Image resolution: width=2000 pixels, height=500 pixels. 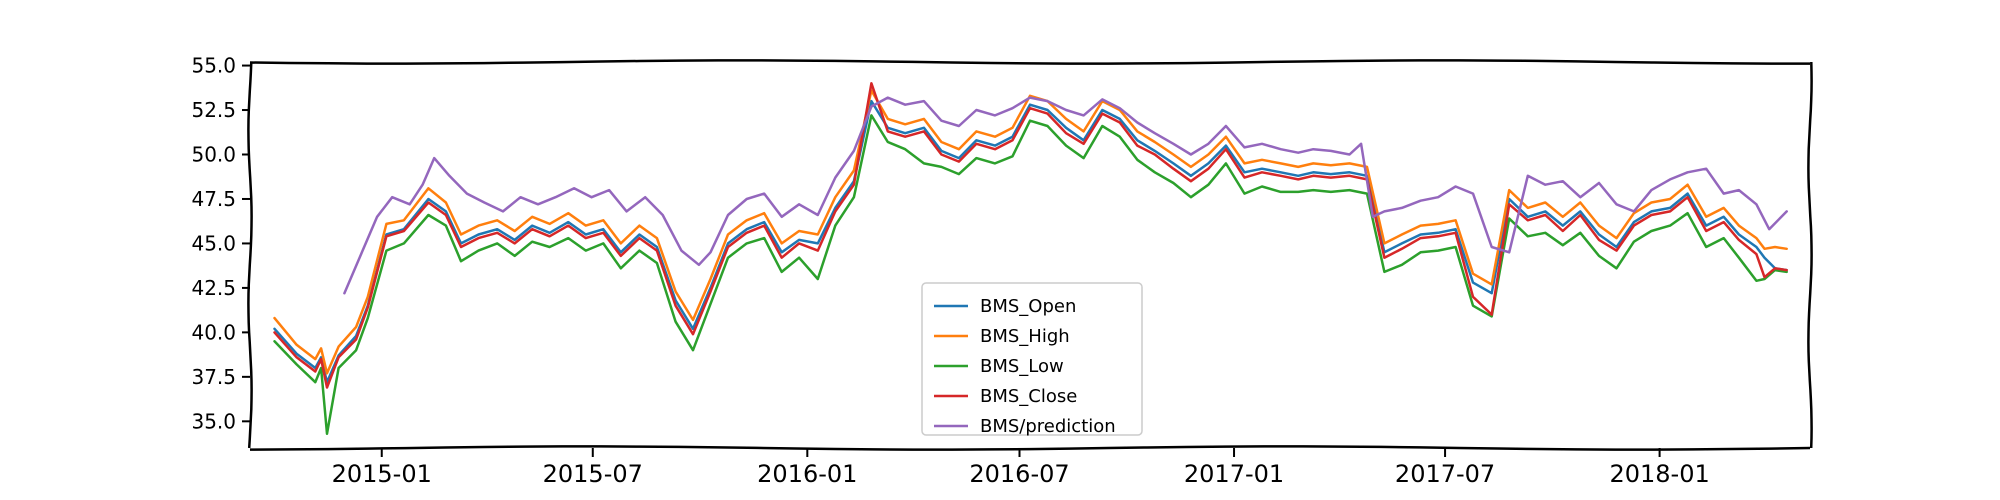 I want to click on legend-box, so click(x=1032, y=359).